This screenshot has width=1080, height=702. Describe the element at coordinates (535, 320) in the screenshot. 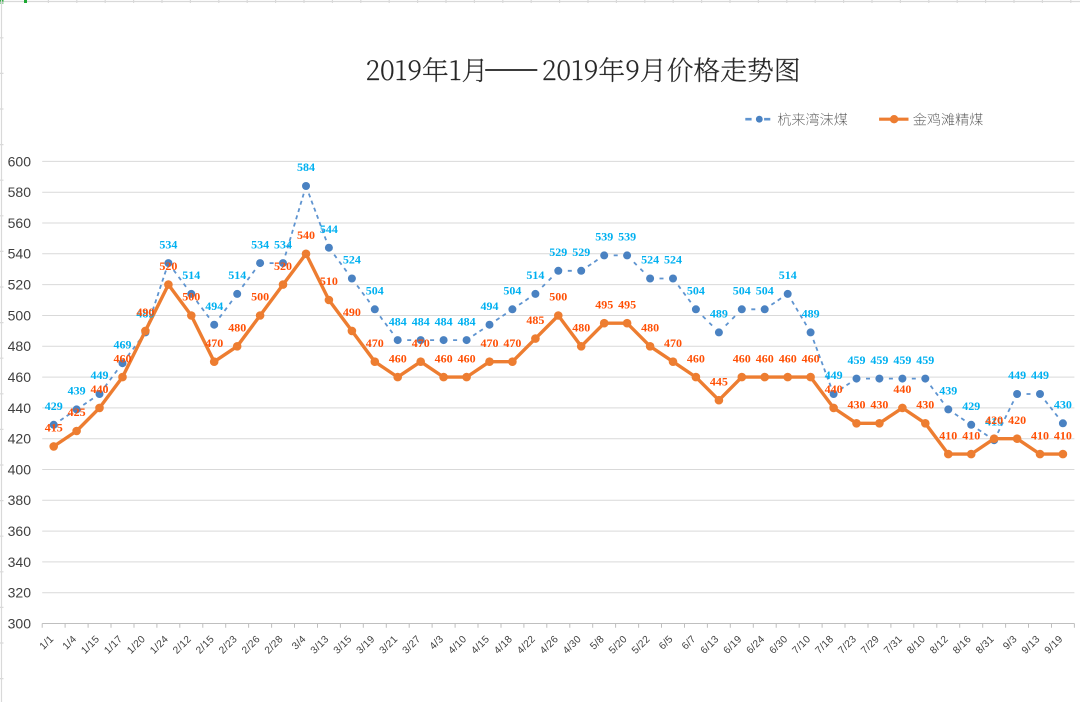

I see `svg-text: 485` at that location.